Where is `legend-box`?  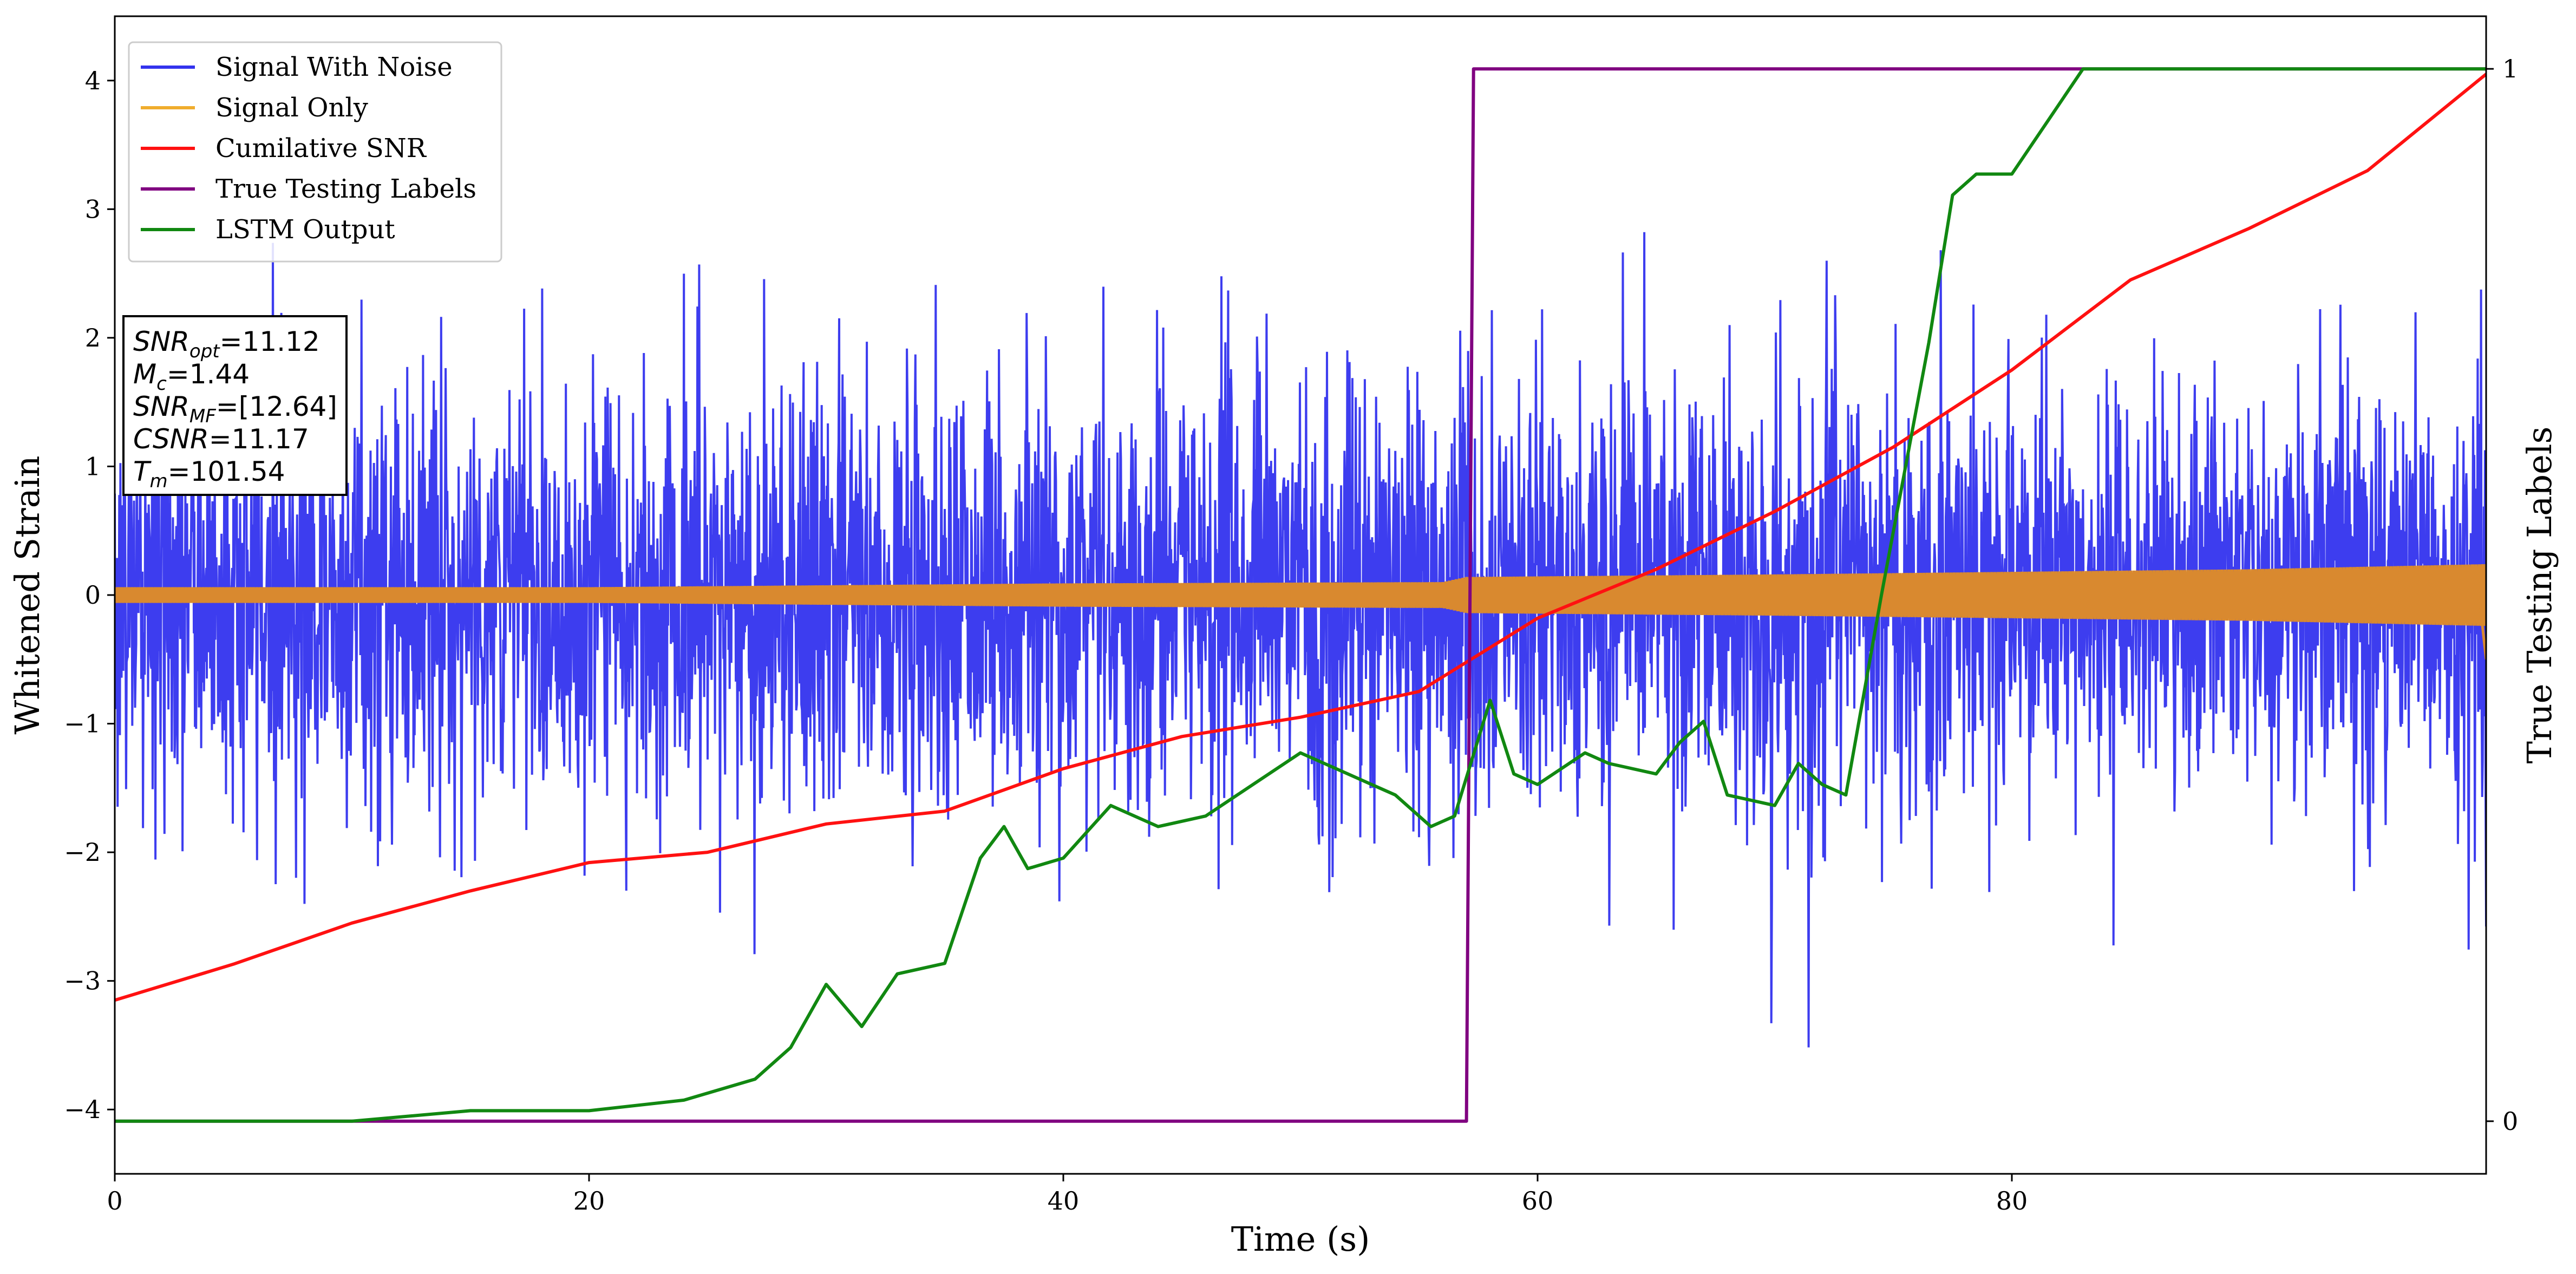 legend-box is located at coordinates (315, 152).